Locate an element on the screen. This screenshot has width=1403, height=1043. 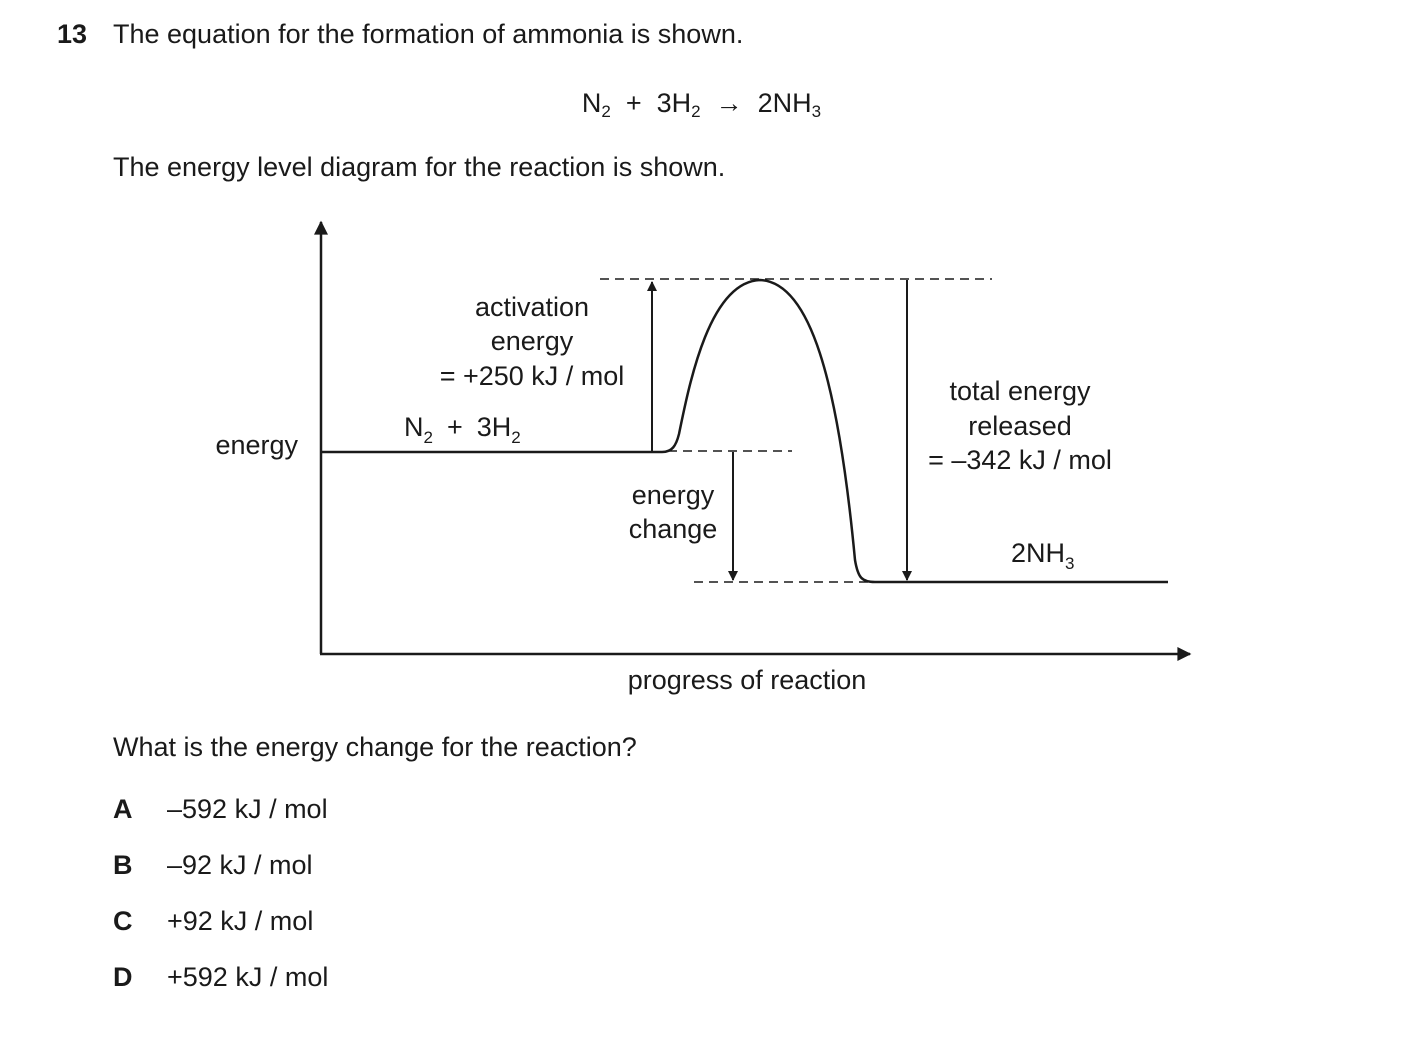
eq-nh-sub: 3 is located at coordinates (816, 111).